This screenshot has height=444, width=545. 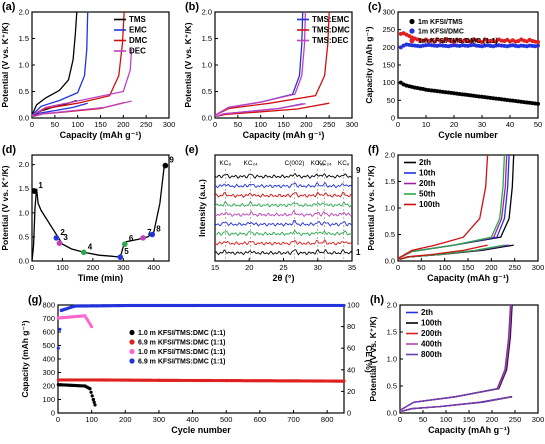 What do you see at coordinates (318, 267) in the screenshot?
I see `x-tick-label: 30` at bounding box center [318, 267].